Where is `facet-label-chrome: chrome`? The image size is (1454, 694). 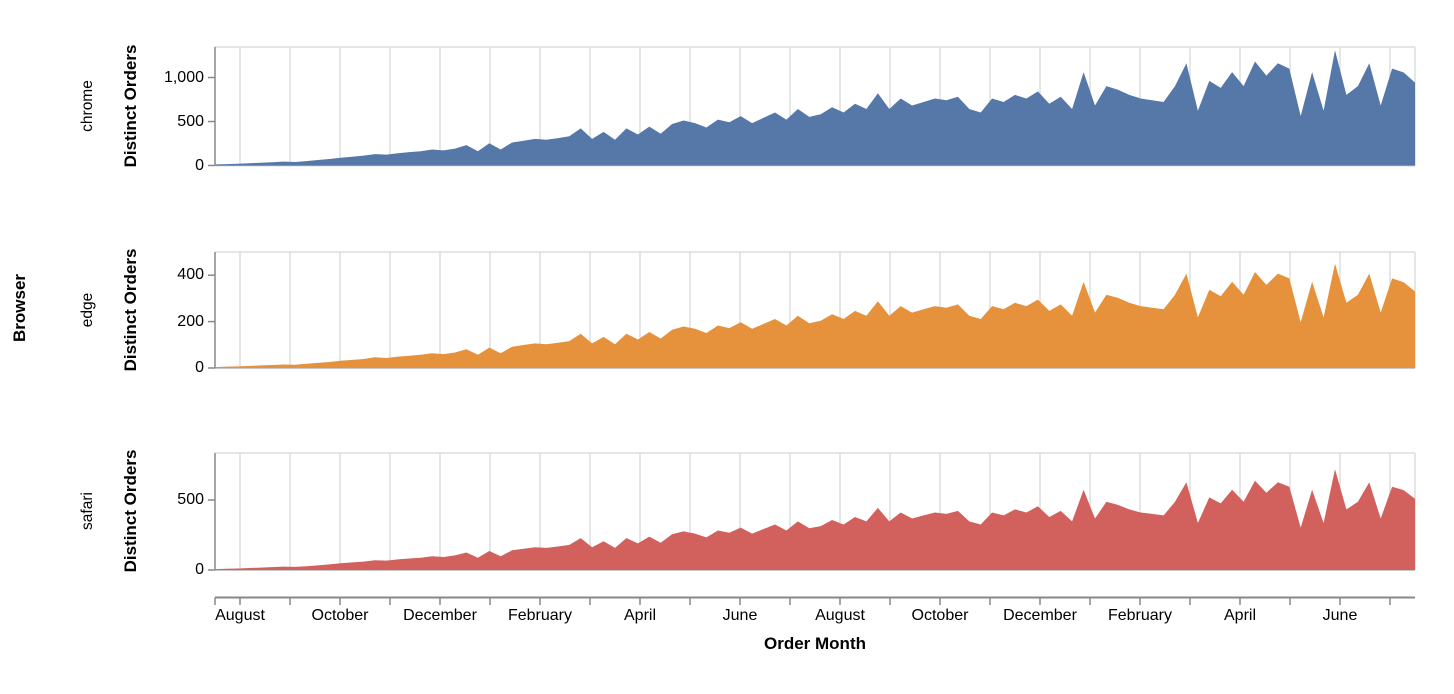 facet-label-chrome: chrome is located at coordinates (87, 106).